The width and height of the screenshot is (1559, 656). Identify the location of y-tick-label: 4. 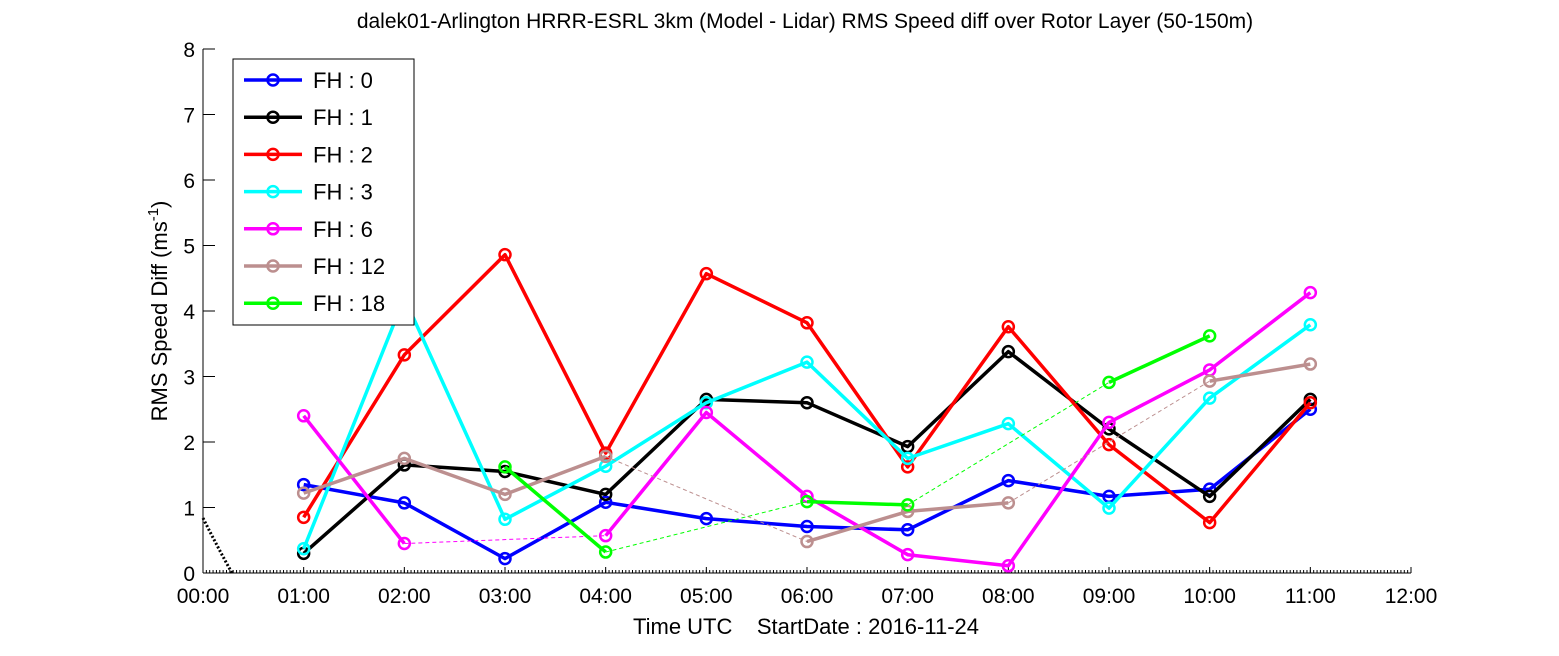
(189, 312).